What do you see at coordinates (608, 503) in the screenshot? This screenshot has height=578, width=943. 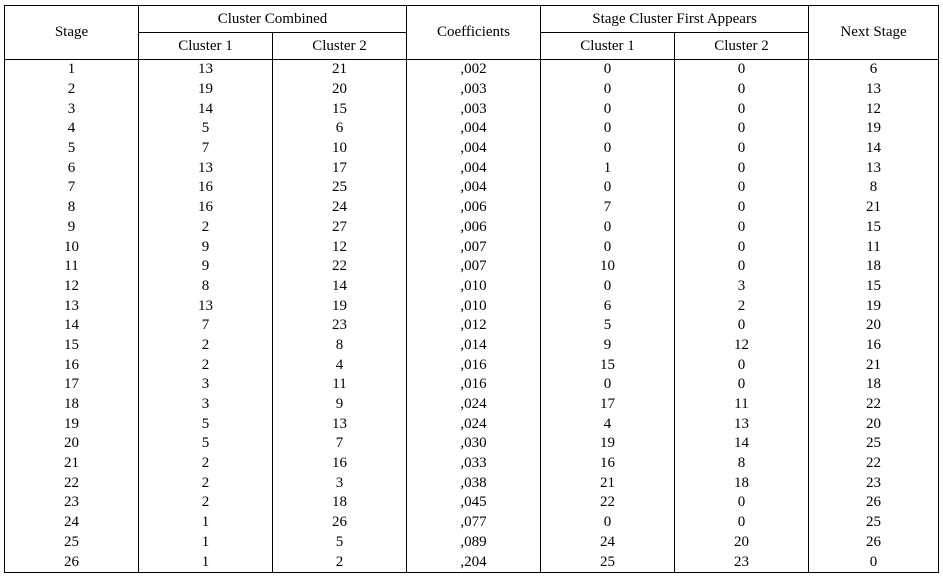 I see `cell-fa-cluster-1: 22` at bounding box center [608, 503].